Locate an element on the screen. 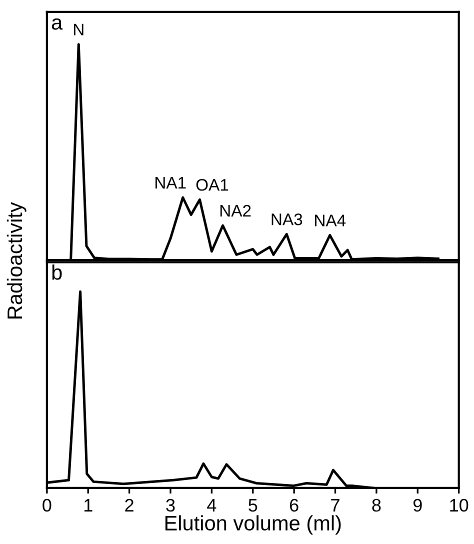  y-axis-title: Radioactivity is located at coordinates (16, 260).